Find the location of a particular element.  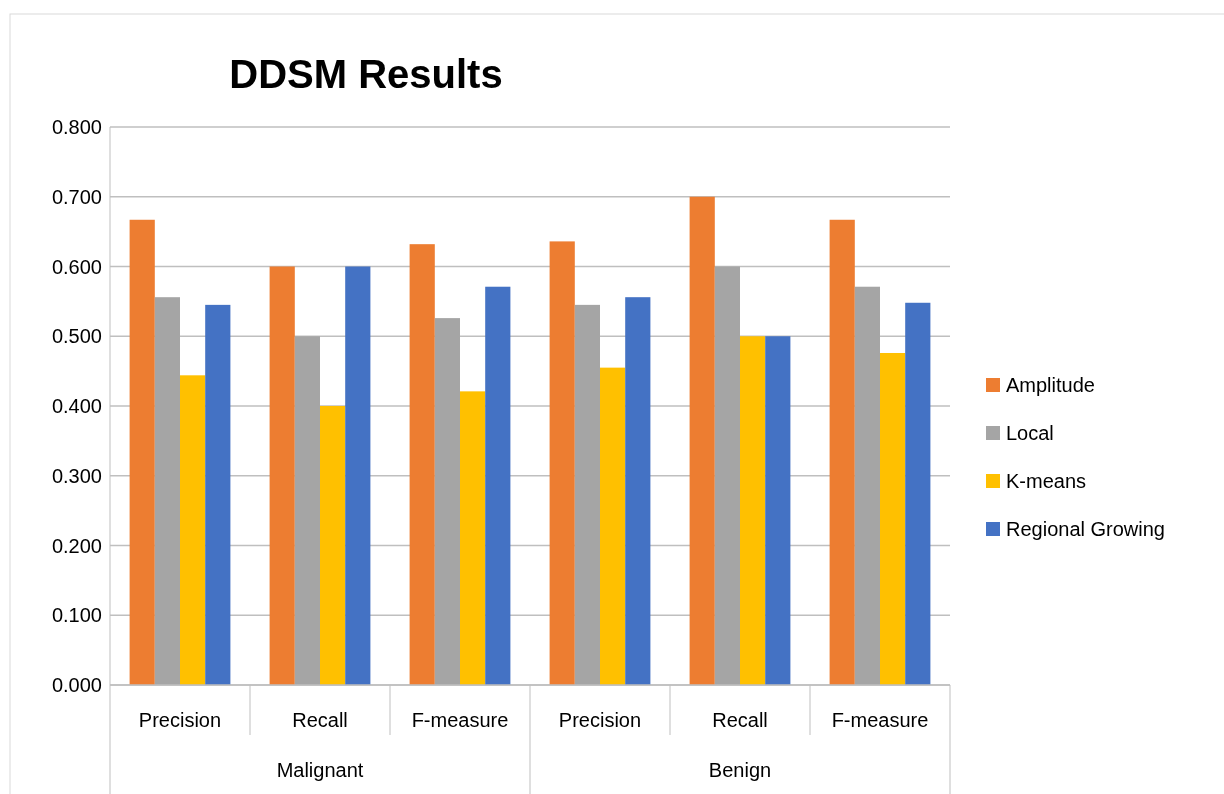

y-tick-label: 0.400 is located at coordinates (76, 406).